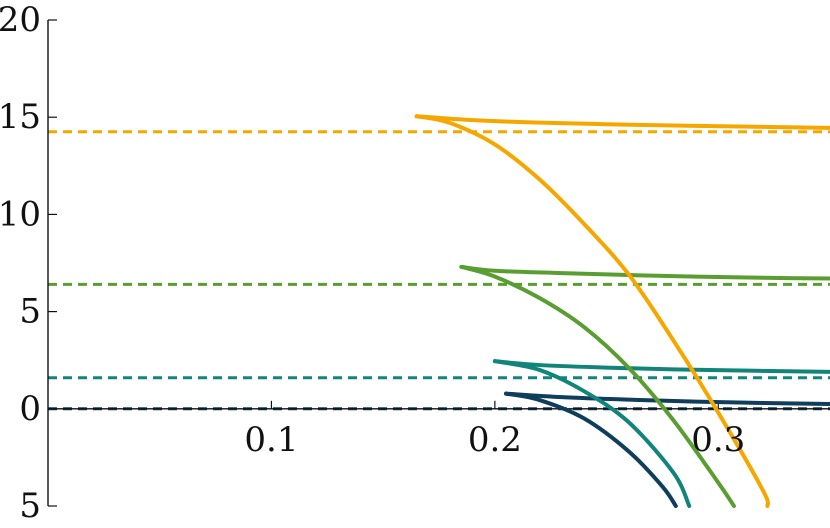 Image resolution: width=830 pixels, height=528 pixels. What do you see at coordinates (495, 440) in the screenshot?
I see `x-tick-label: 0.2` at bounding box center [495, 440].